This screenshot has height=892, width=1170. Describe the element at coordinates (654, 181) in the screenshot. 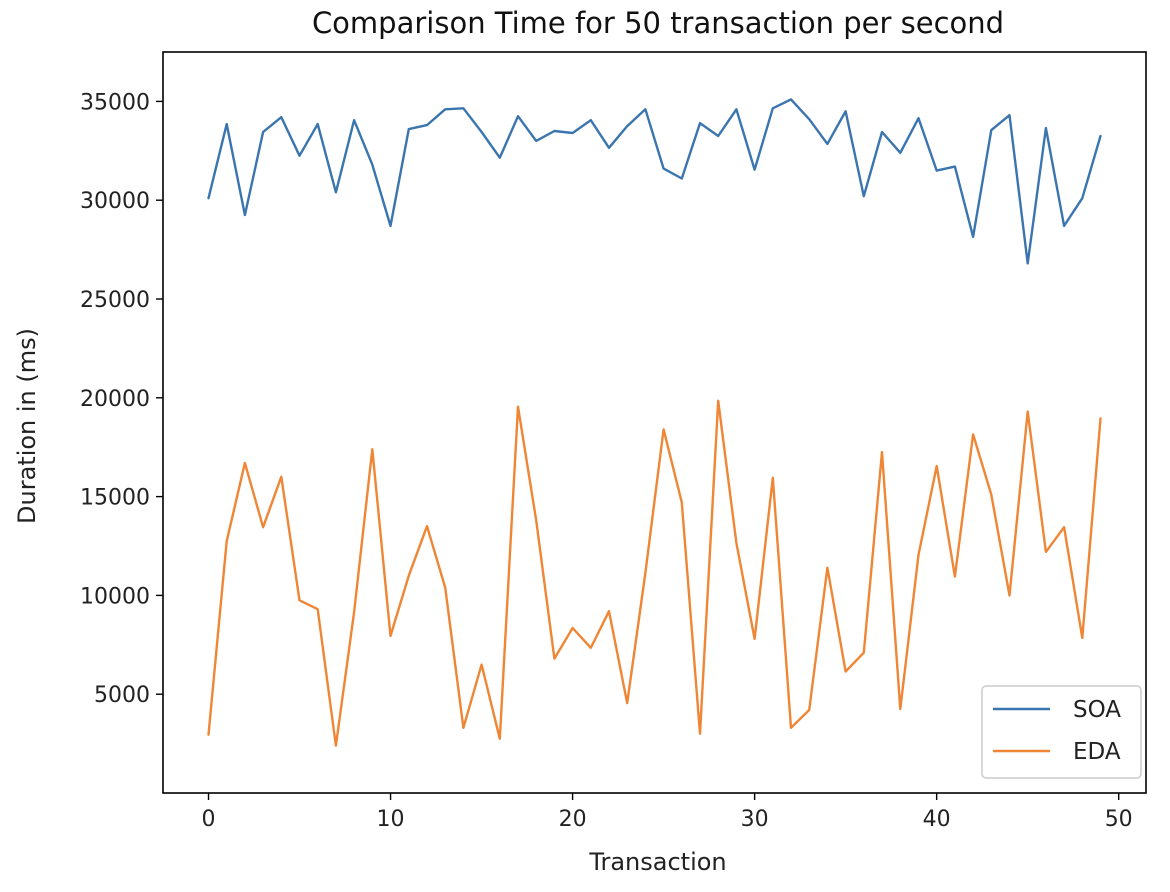

I see `series-line-soa` at that location.